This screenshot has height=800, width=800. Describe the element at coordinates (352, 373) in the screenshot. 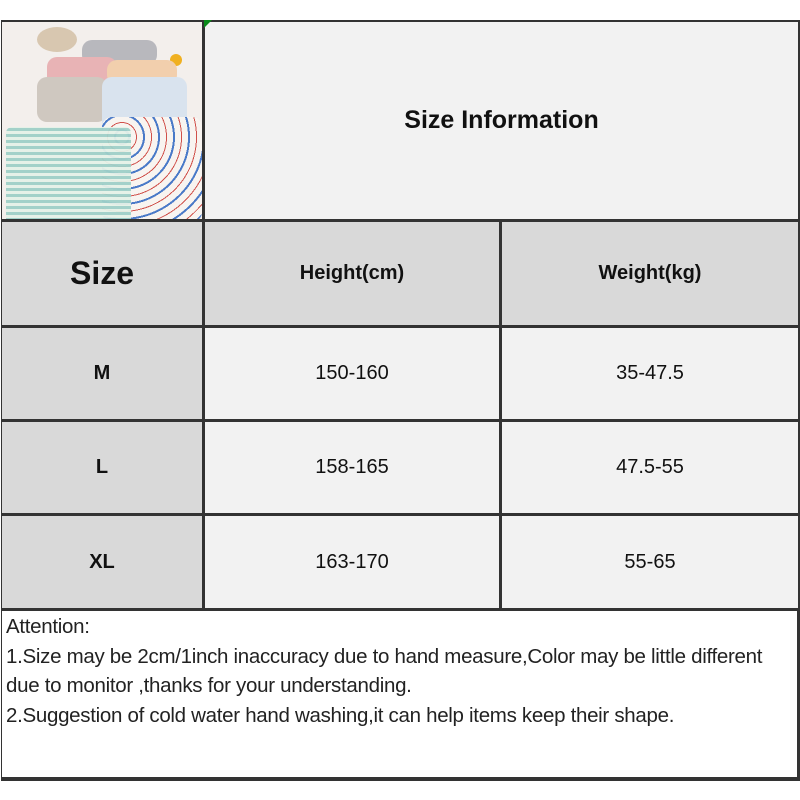

I see `row-height-m: 150-160` at that location.